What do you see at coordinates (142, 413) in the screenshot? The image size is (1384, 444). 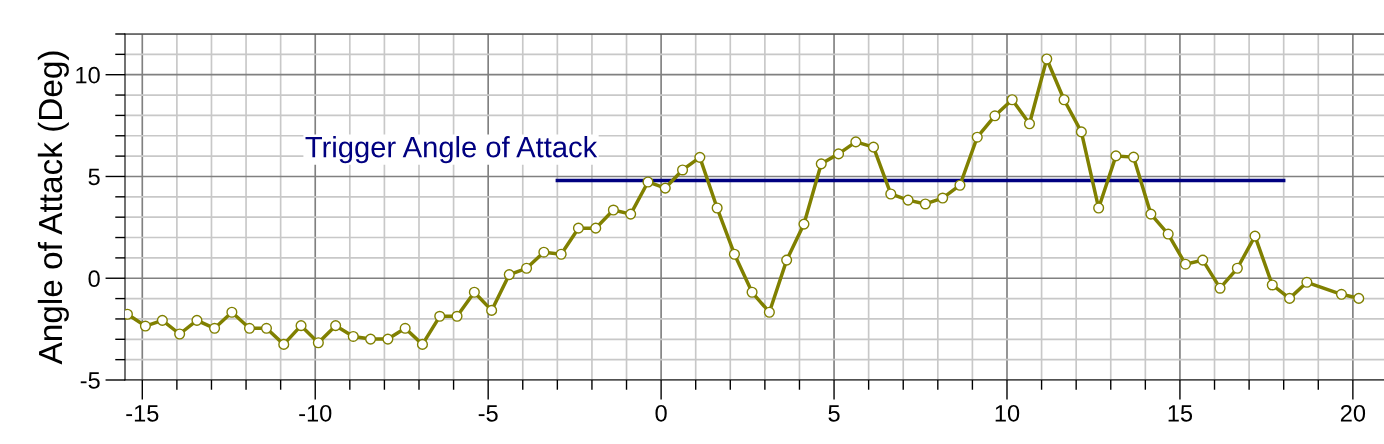 I see `x-tick-label: -15` at bounding box center [142, 413].